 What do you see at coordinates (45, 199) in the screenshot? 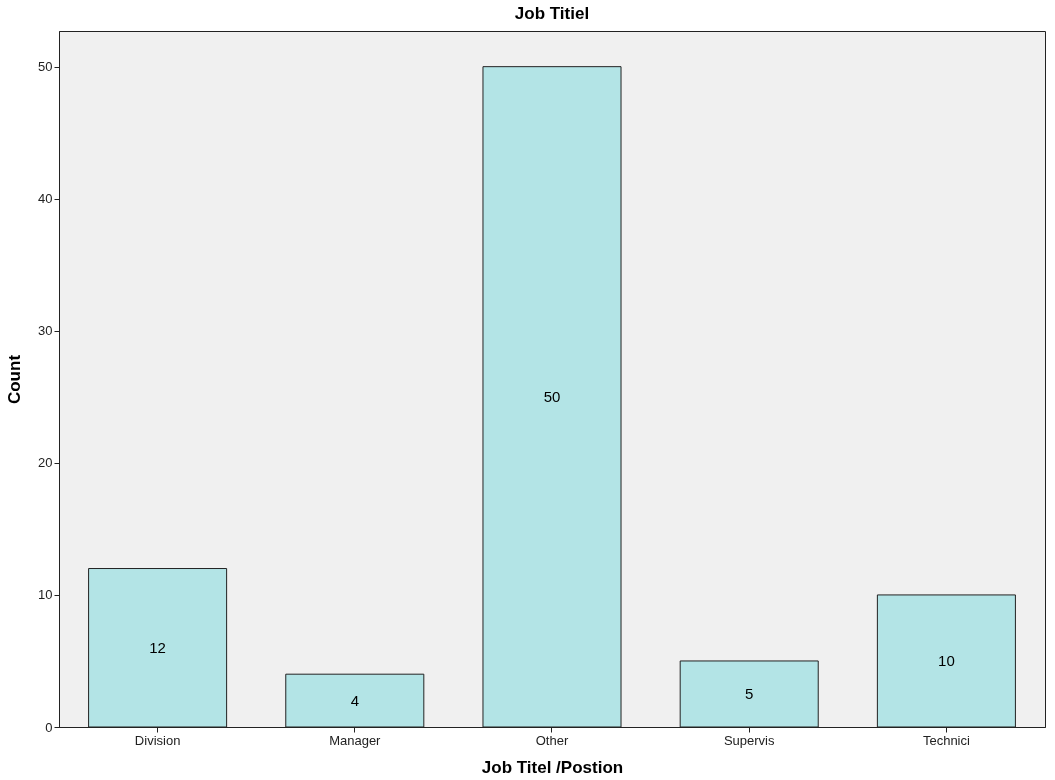
I see `y-tick-label: 40` at bounding box center [45, 199].